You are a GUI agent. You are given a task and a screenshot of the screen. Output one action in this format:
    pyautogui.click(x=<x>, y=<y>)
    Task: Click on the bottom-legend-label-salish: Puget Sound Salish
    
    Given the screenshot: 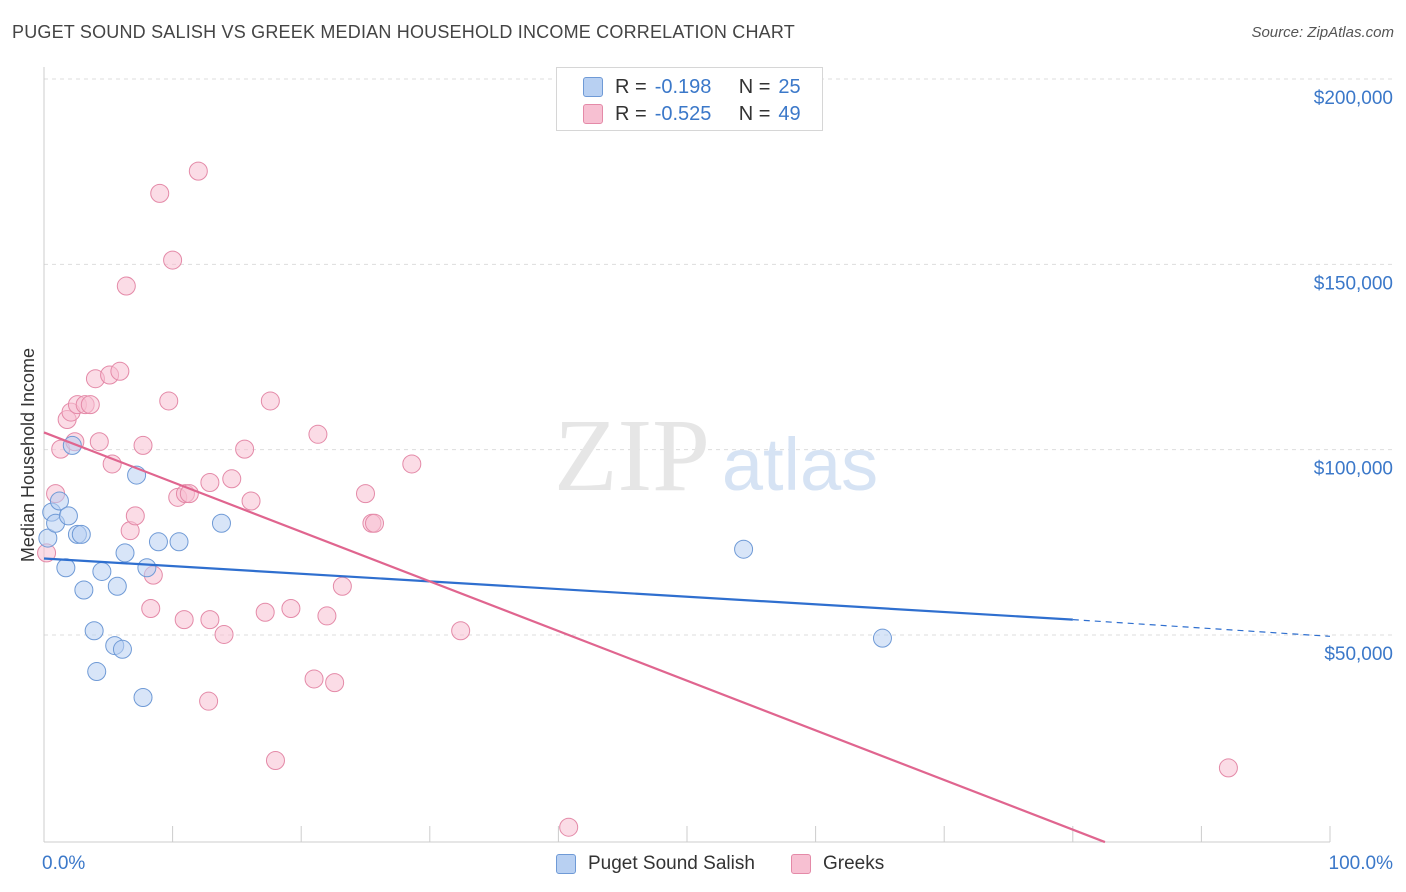 What is the action you would take?
    pyautogui.click(x=671, y=863)
    